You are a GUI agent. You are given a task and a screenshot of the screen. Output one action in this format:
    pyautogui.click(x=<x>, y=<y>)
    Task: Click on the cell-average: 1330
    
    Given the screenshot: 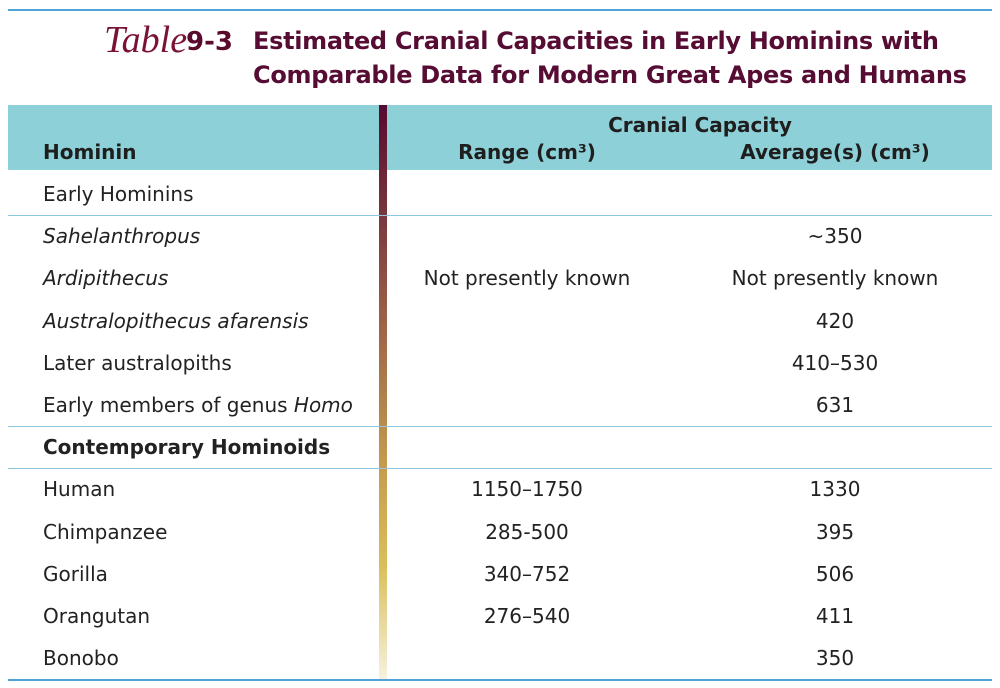 What is the action you would take?
    pyautogui.click(x=835, y=489)
    